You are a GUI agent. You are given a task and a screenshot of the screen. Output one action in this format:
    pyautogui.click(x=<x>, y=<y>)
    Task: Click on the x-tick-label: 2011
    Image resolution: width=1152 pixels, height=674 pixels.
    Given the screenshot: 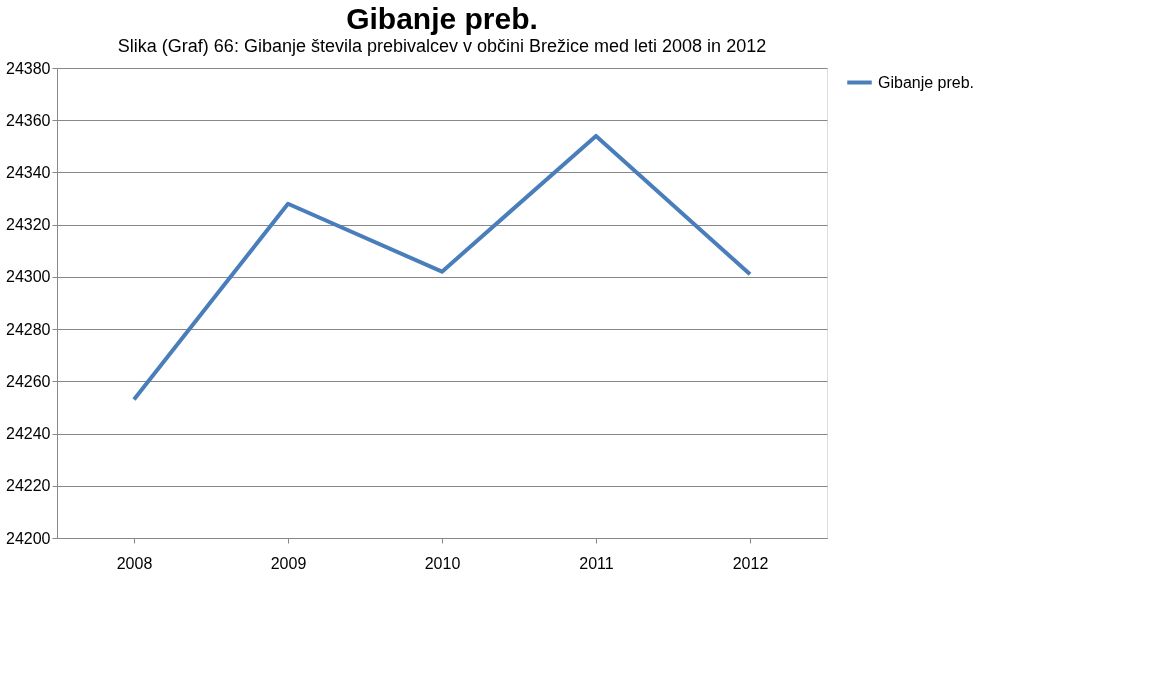 What is the action you would take?
    pyautogui.click(x=596, y=563)
    